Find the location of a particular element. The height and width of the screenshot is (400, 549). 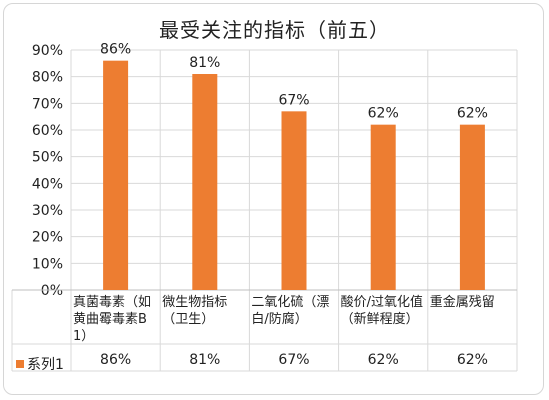

y-tick-label: 0% is located at coordinates (52, 291).